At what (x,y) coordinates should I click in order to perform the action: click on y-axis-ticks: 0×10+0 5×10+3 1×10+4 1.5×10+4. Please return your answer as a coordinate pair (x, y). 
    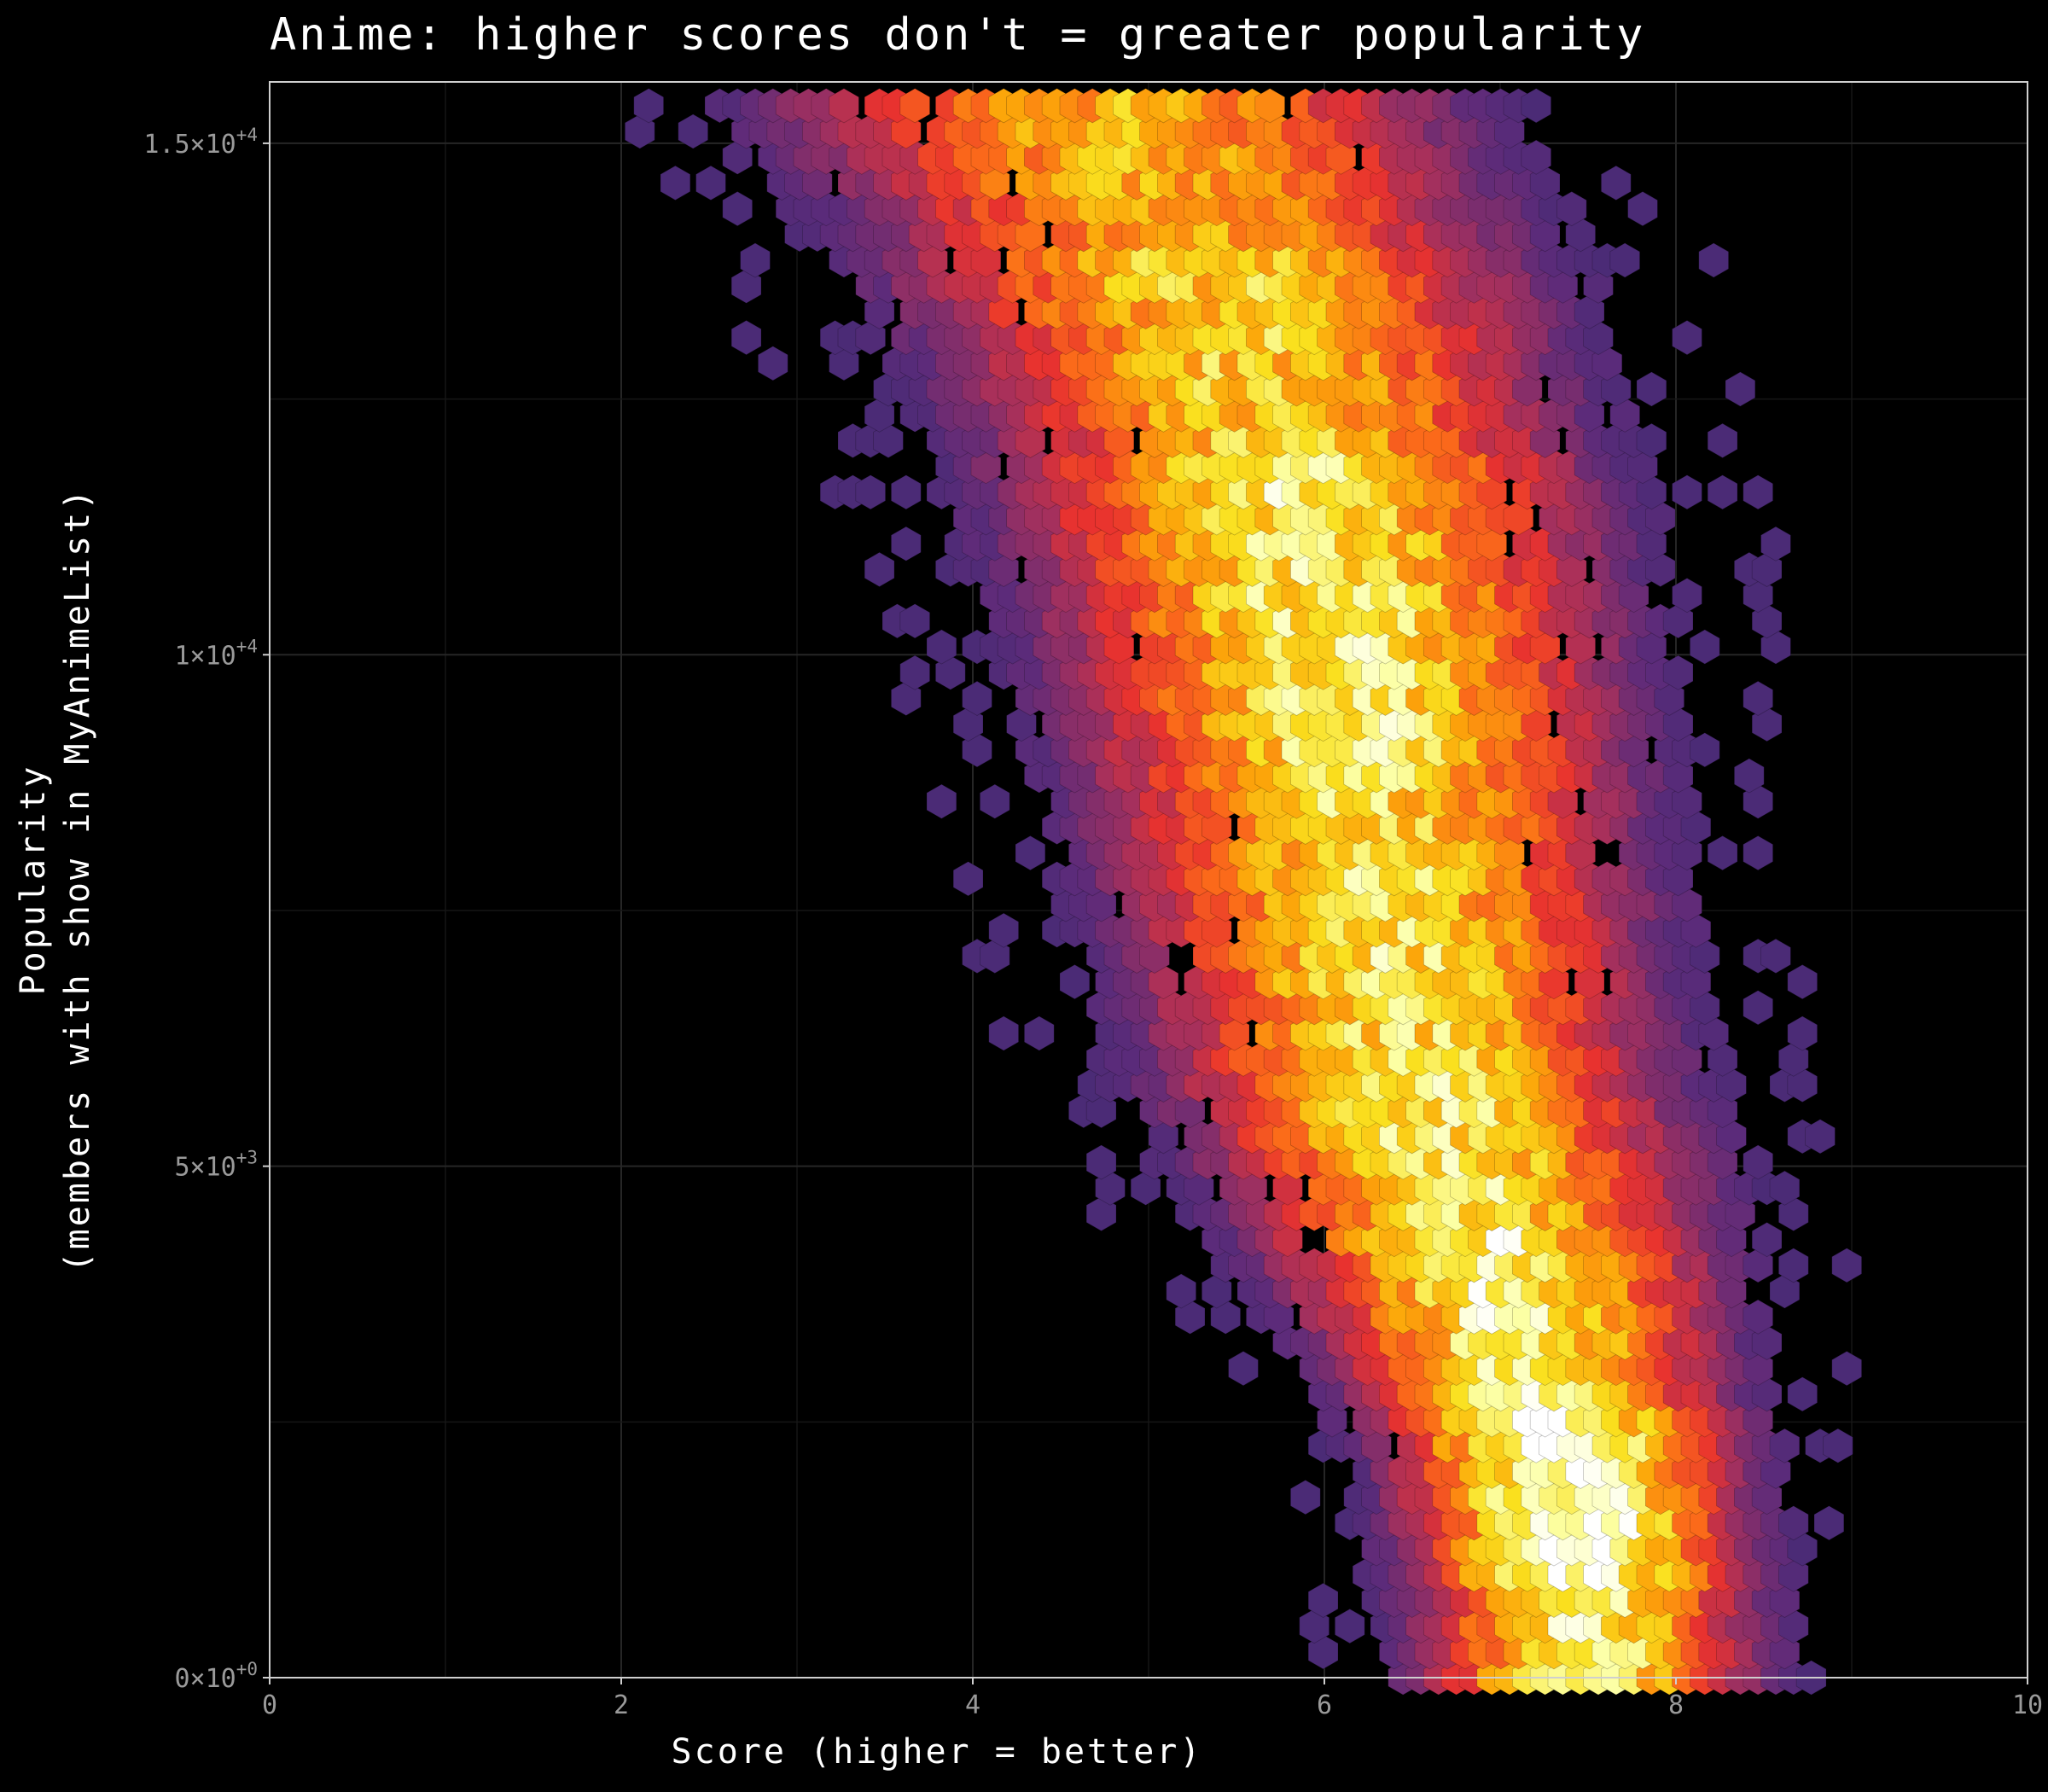
    Looking at the image, I should click on (206, 910).